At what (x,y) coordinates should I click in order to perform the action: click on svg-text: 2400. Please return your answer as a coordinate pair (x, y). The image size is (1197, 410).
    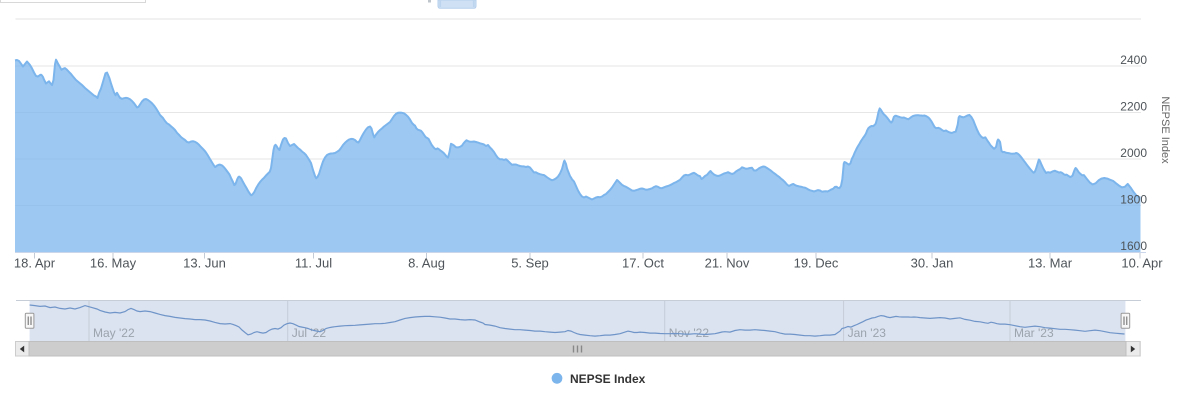
    Looking at the image, I should click on (1133, 60).